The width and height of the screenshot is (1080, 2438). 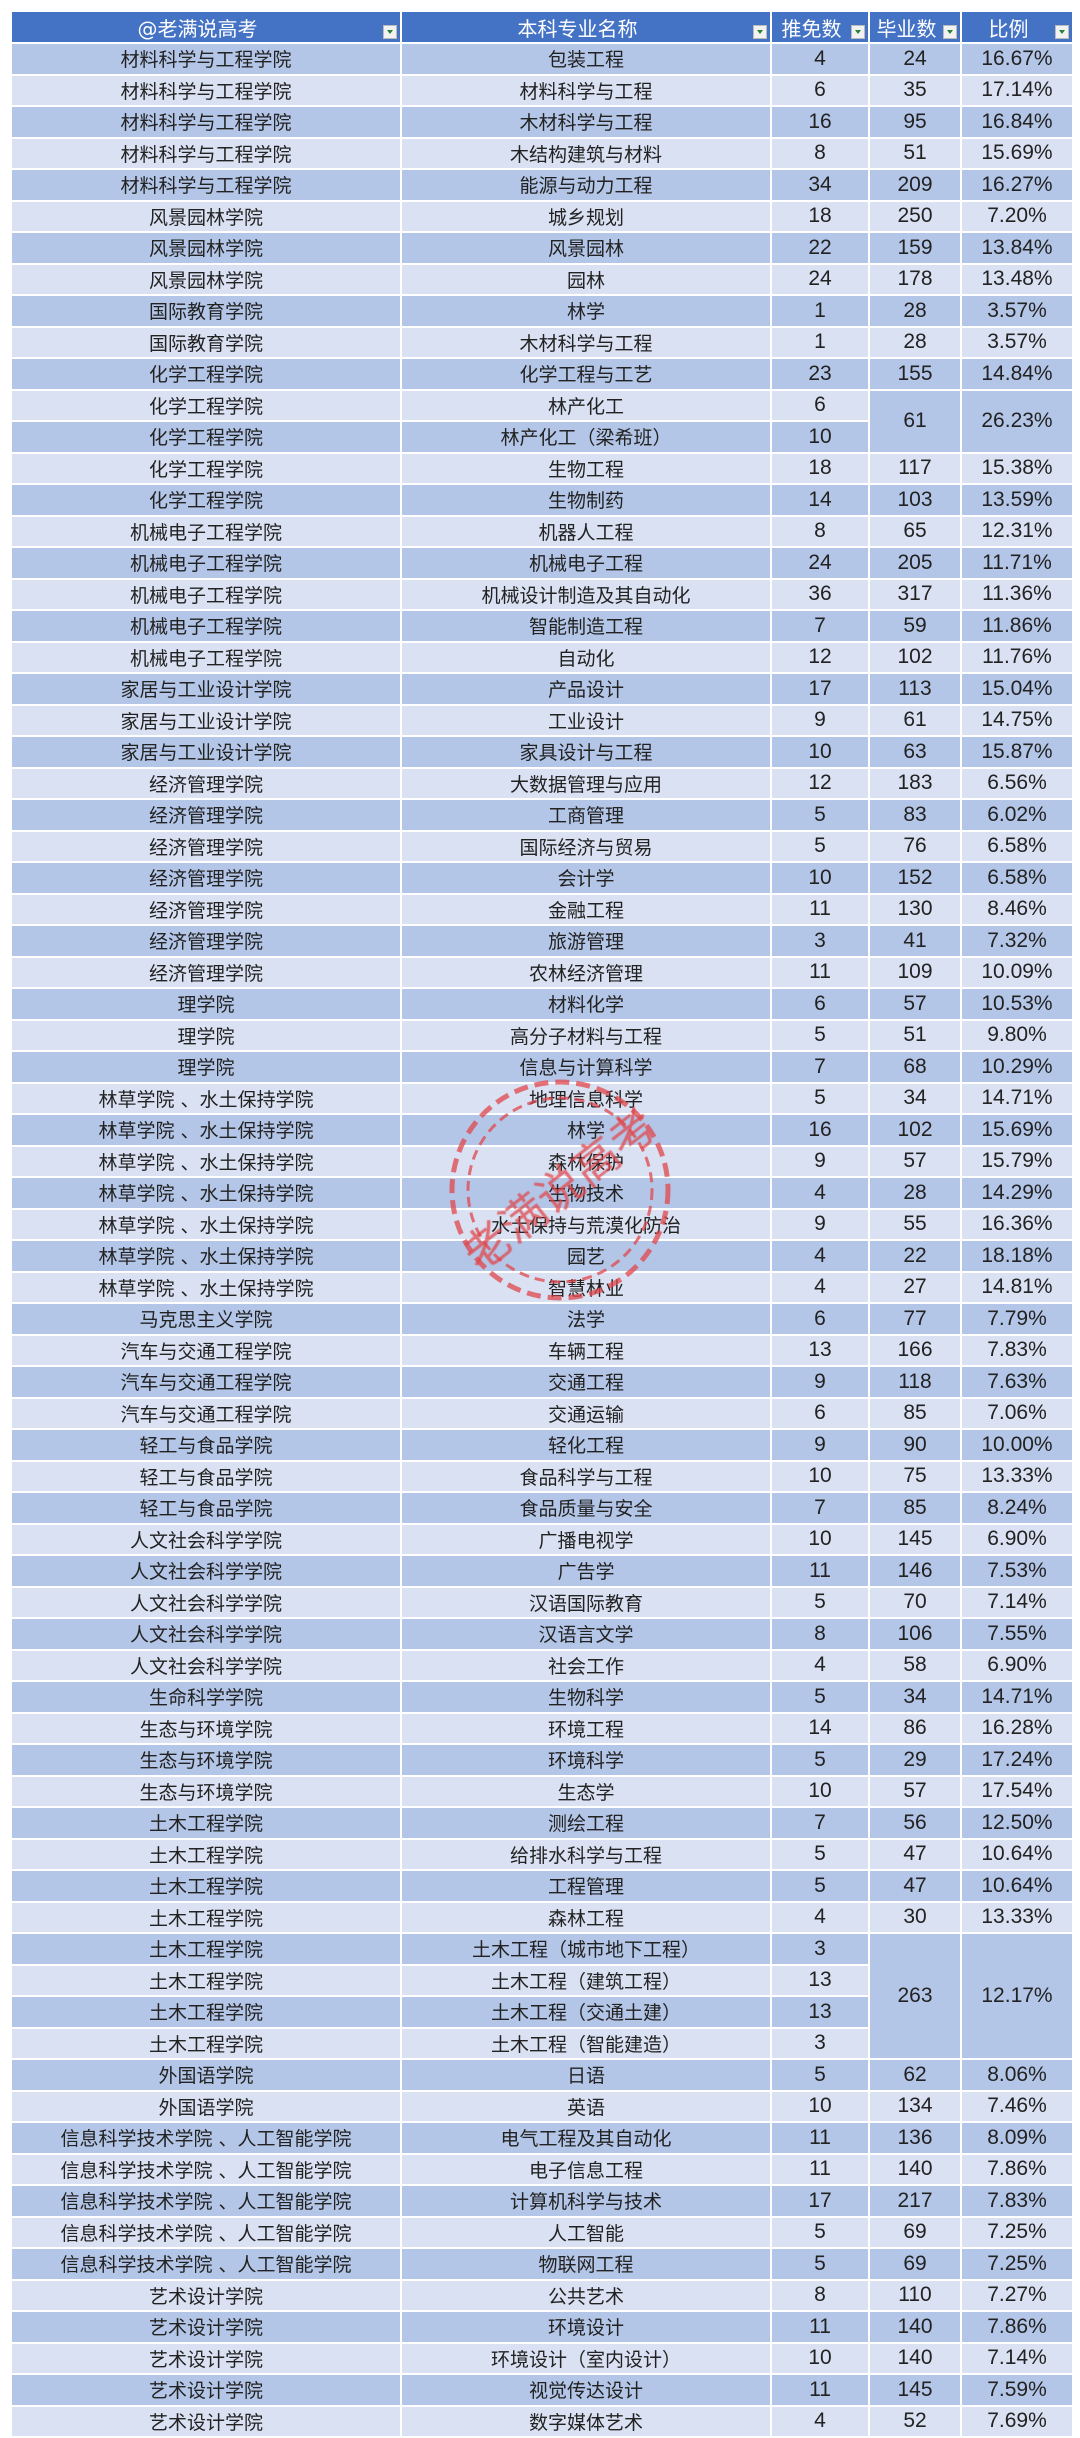 I want to click on cell-major: 机械设计制造及其自动化, so click(x=586, y=594).